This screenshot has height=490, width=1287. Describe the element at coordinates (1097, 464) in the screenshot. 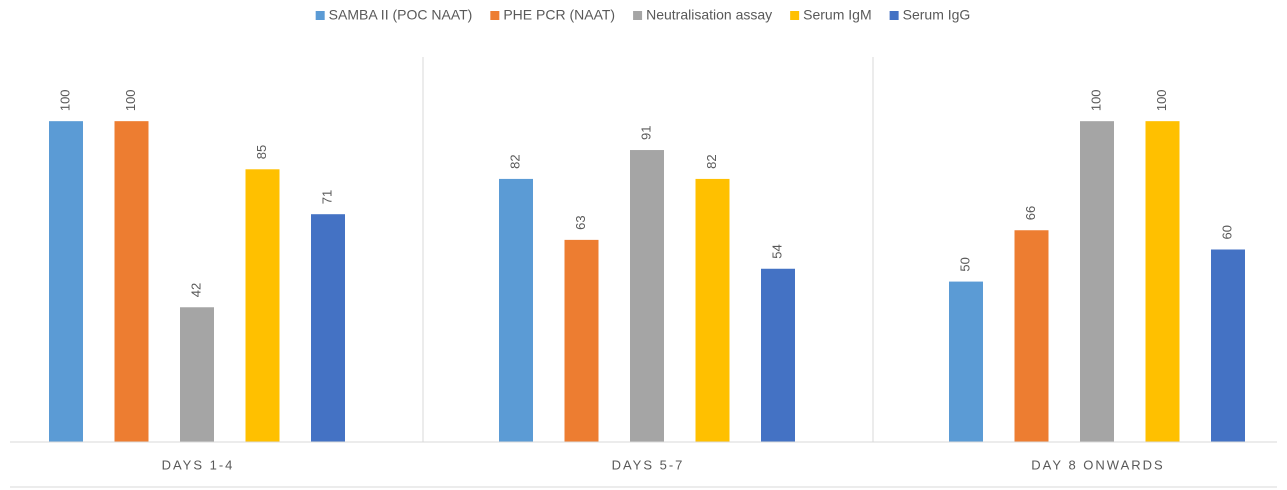

I see `x-tick-label: DAY 8 ONWARDS` at that location.